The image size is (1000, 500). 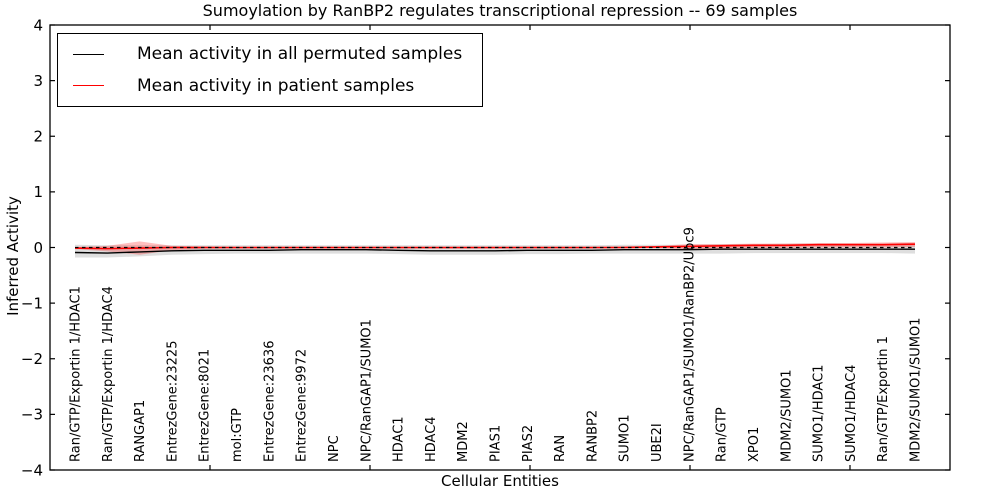 What do you see at coordinates (334, 448) in the screenshot?
I see `x-category-label: NPC` at bounding box center [334, 448].